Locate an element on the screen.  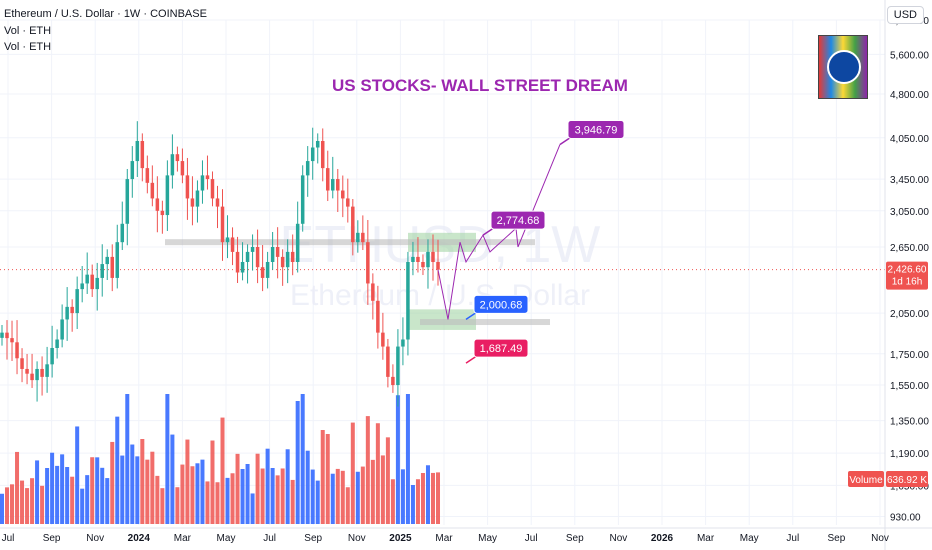
price-tick-label: 2,050.00 is located at coordinates (909, 314).